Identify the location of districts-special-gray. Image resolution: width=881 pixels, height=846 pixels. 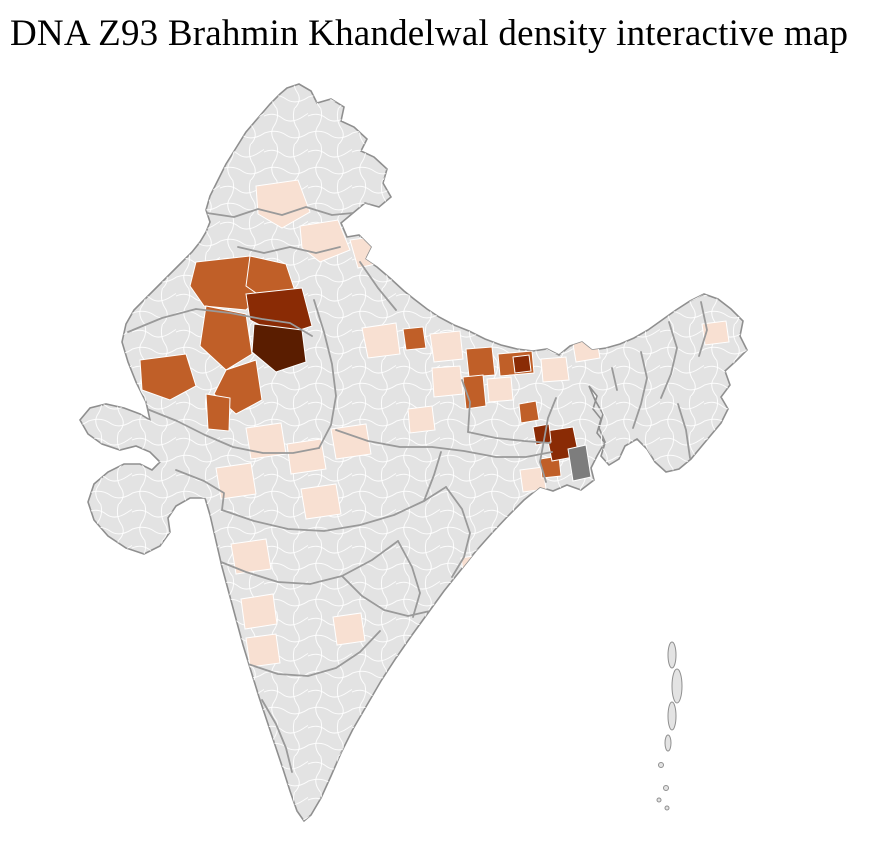
(579, 463).